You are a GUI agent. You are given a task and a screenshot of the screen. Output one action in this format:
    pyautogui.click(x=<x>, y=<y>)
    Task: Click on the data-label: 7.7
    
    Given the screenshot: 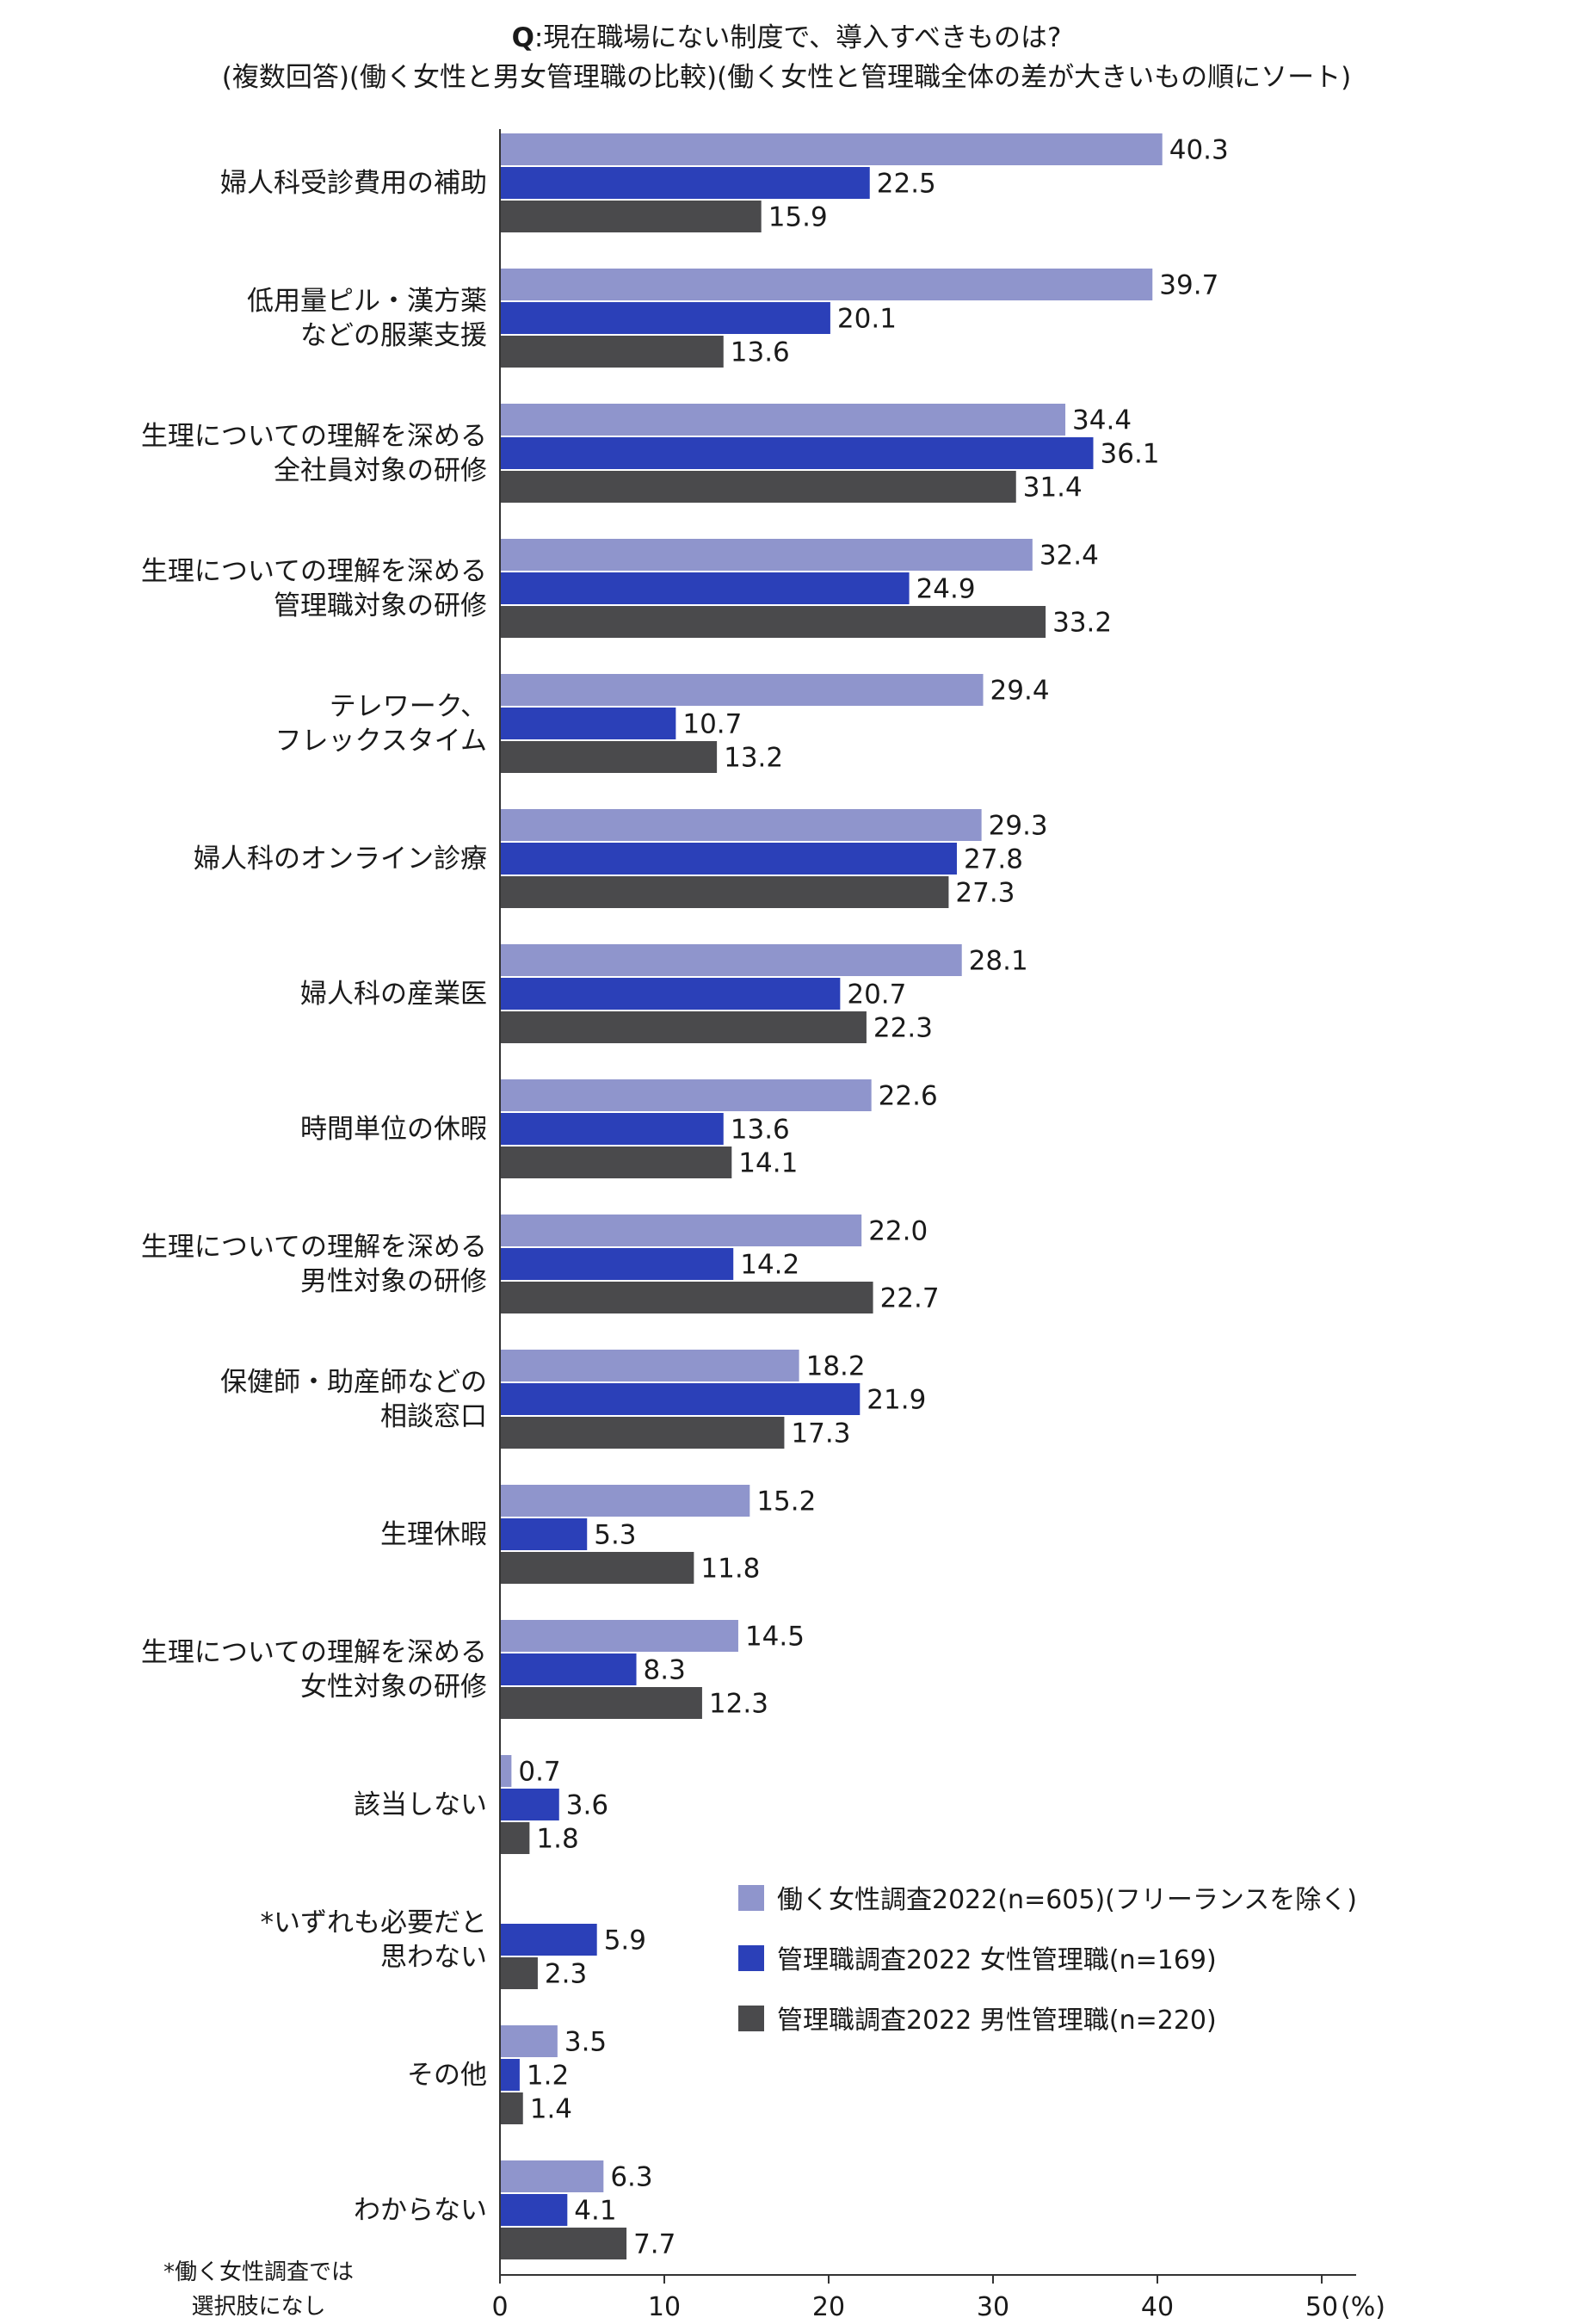 What is the action you would take?
    pyautogui.click(x=654, y=2244)
    